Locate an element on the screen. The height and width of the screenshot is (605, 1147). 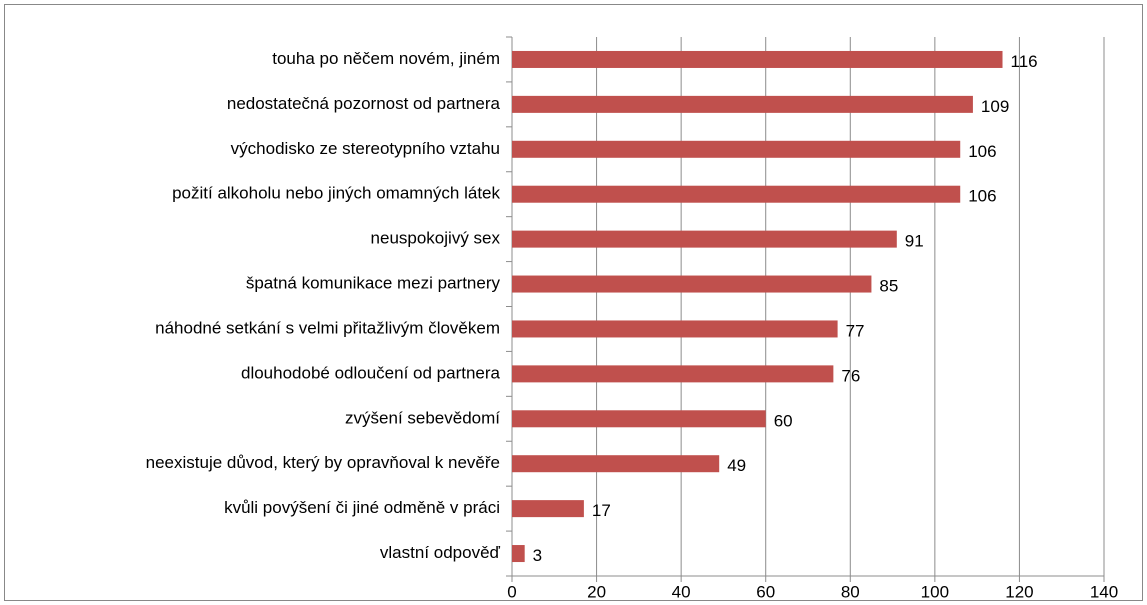
y-tick-label: dlouhodobé odloučení od partnera is located at coordinates (371, 372).